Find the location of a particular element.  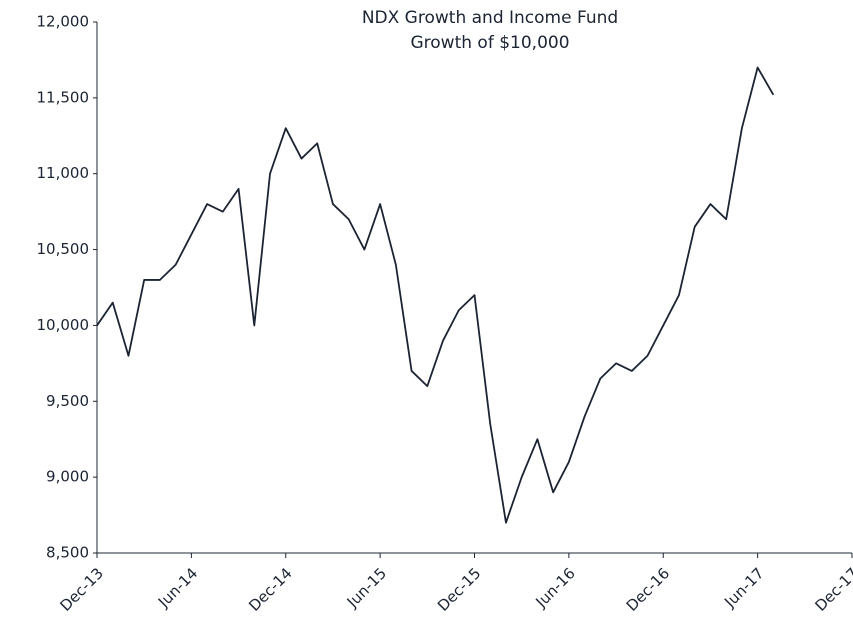

y-tick-label: 12,000 is located at coordinates (63, 22).